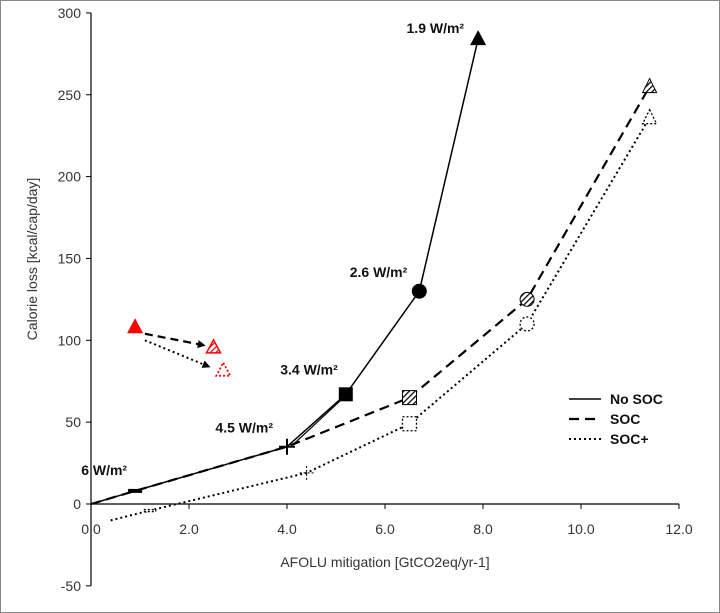 This screenshot has width=720, height=613. What do you see at coordinates (409, 398) in the screenshot?
I see `marker-hatched-square` at bounding box center [409, 398].